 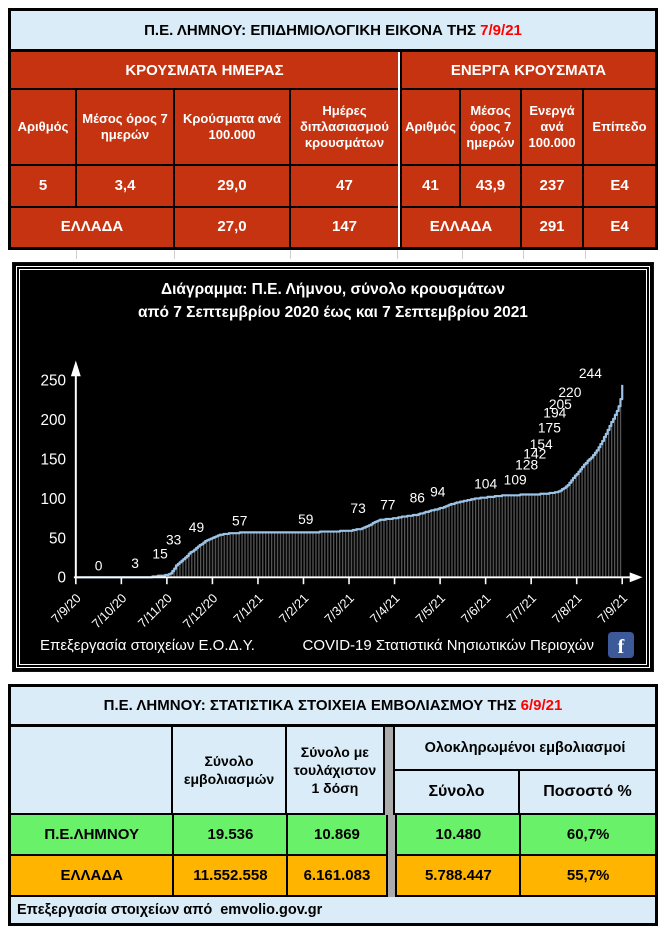 What do you see at coordinates (515, 479) in the screenshot?
I see `svg-text: 109` at bounding box center [515, 479].